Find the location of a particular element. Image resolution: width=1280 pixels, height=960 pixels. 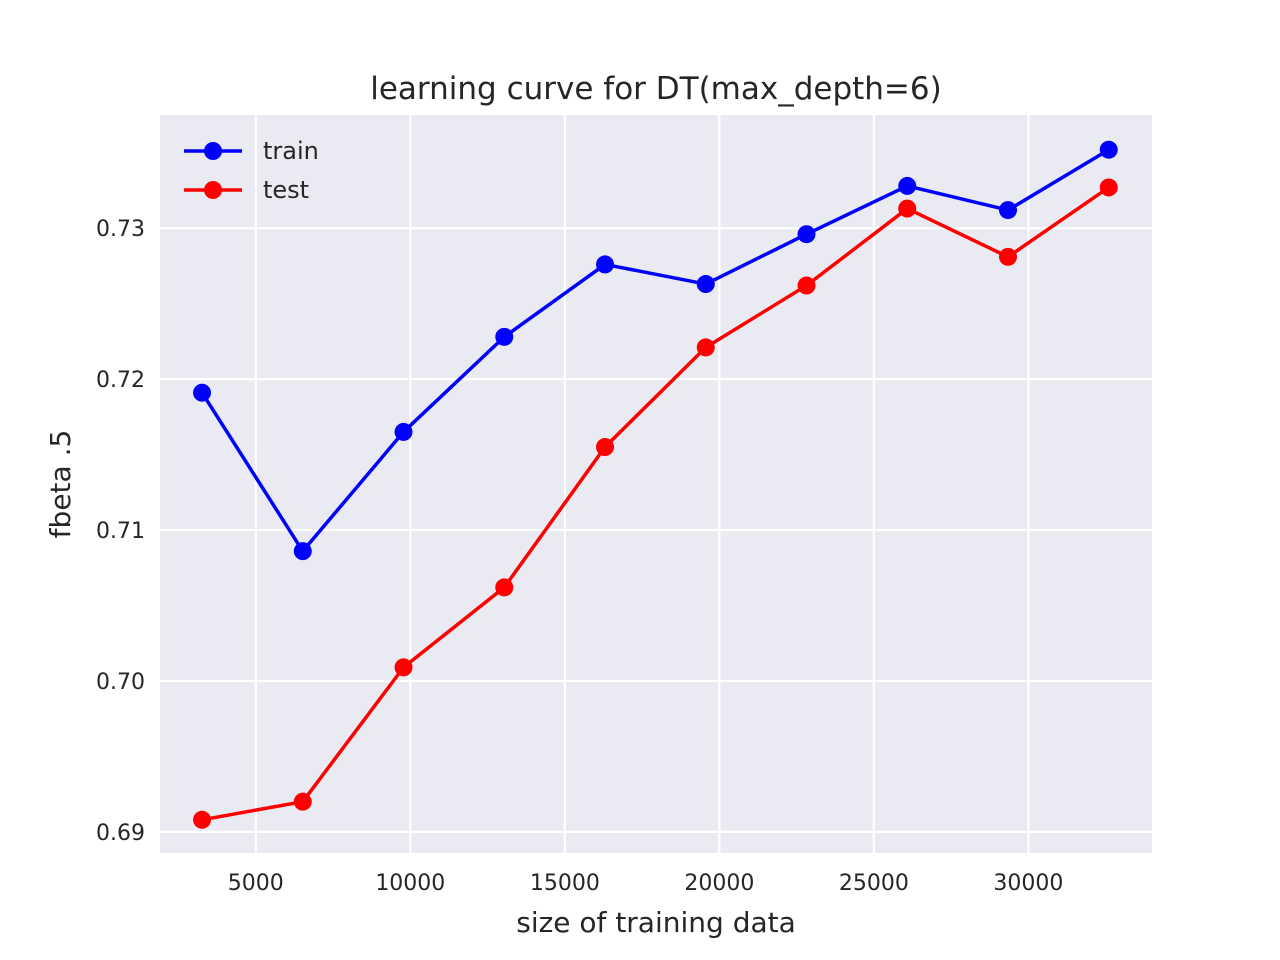

y-axis-label: fbeta .5 is located at coordinates (60, 484).